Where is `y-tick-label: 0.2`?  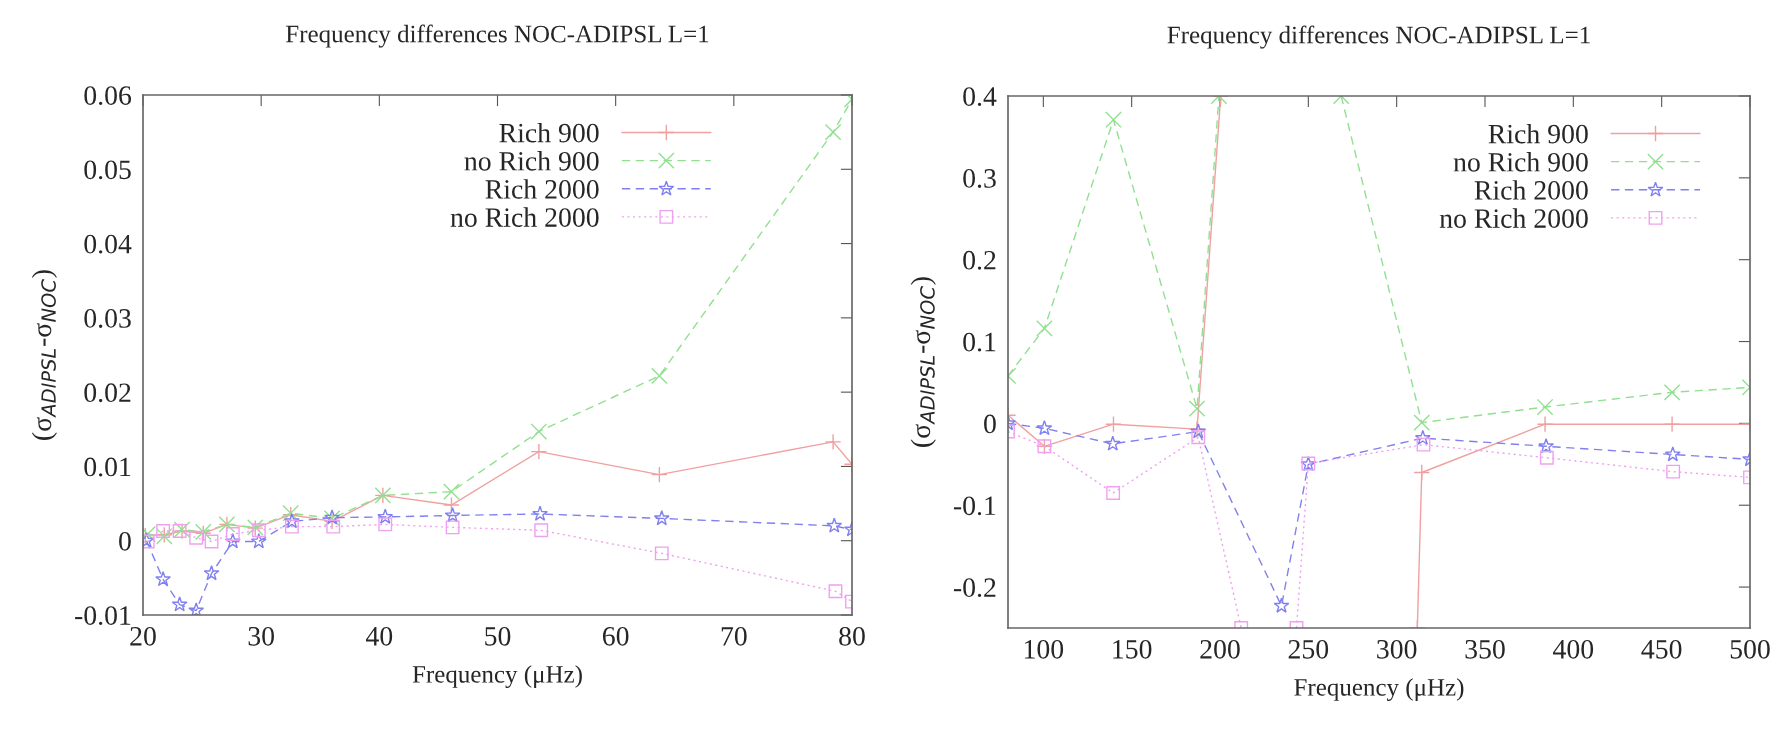
y-tick-label: 0.2 is located at coordinates (979, 260).